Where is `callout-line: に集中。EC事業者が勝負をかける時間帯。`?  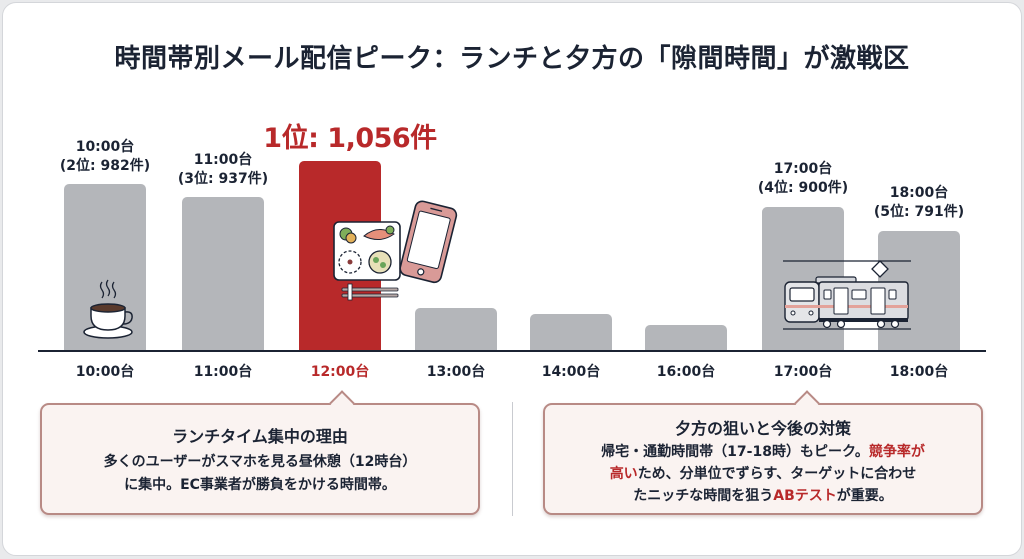
callout-line: に集中。EC事業者が勝負をかける時間帯。 is located at coordinates (260, 485).